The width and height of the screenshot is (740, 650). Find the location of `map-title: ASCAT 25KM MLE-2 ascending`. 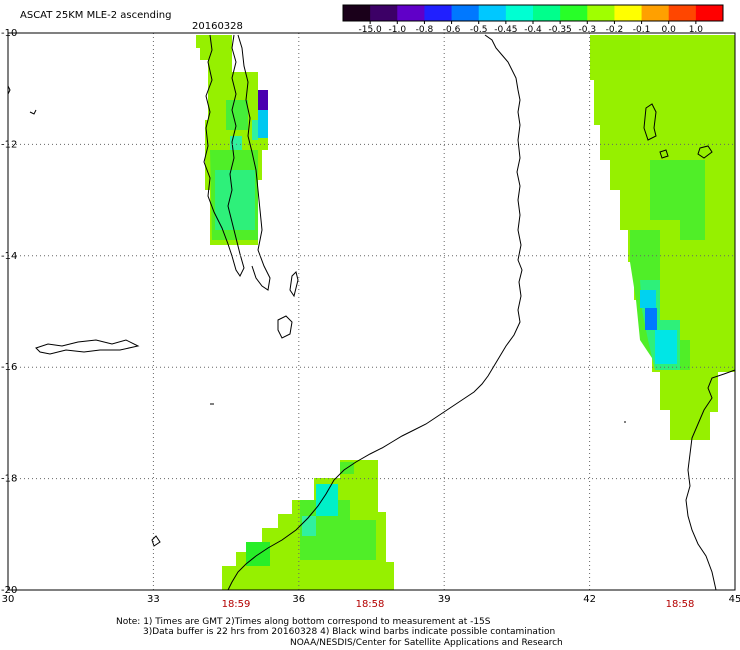

map-title: ASCAT 25KM MLE-2 ascending is located at coordinates (96, 15).